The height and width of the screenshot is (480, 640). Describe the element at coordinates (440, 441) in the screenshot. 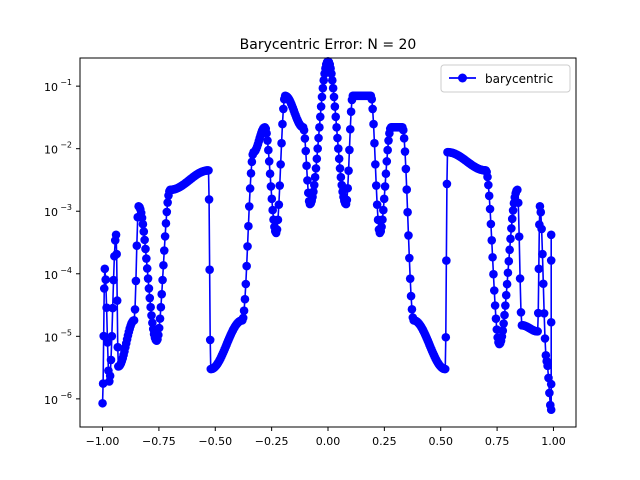

I see `x-tick-label: 0.50` at that location.